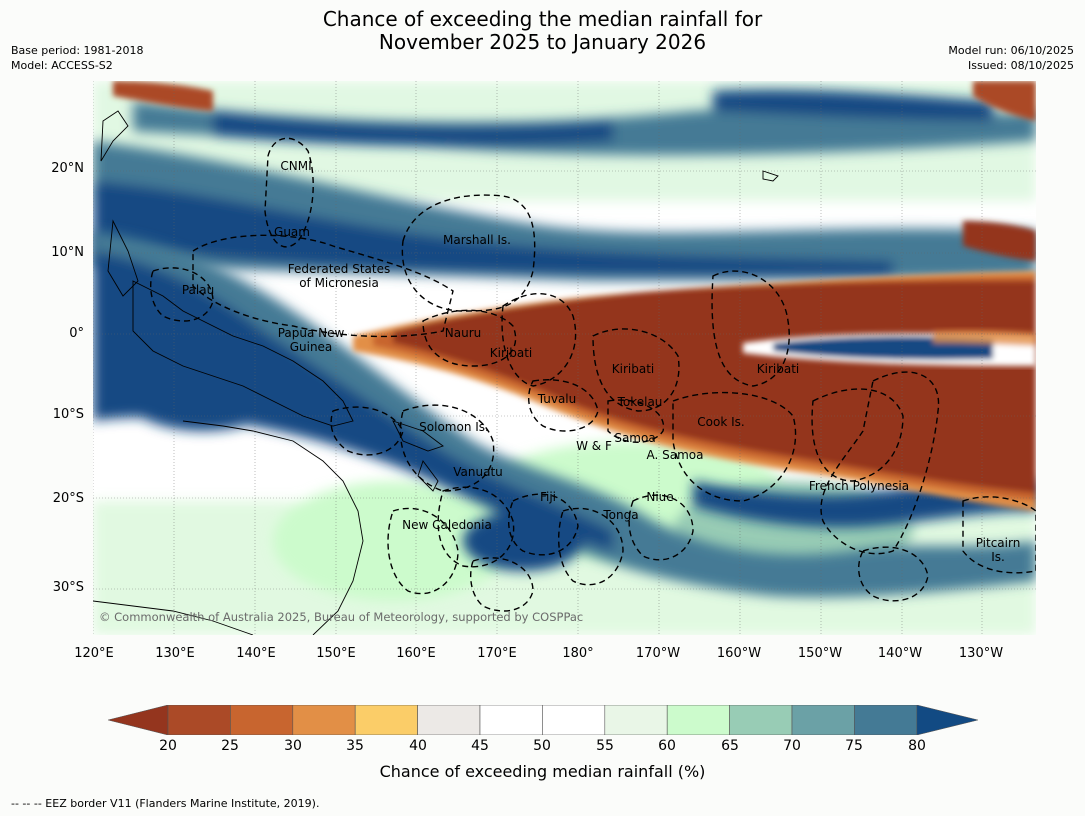  I want to click on colorbar, so click(543, 720).